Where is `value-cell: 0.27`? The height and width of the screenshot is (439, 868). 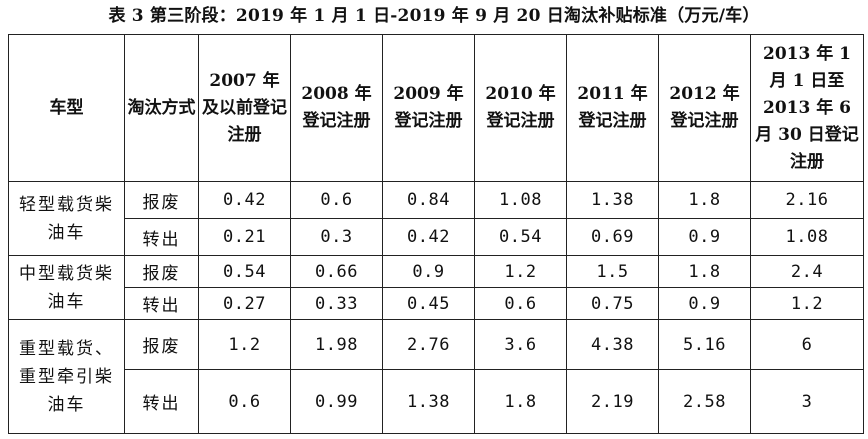 value-cell: 0.27 is located at coordinates (244, 303).